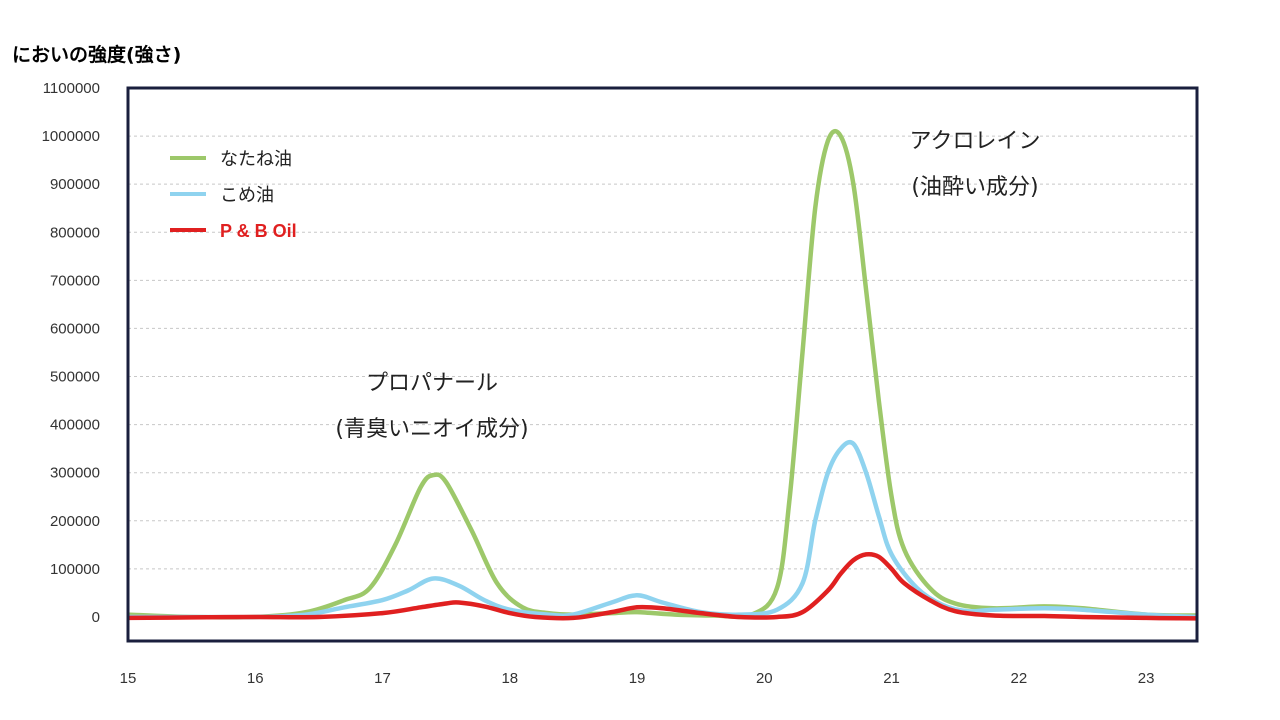 Image resolution: width=1280 pixels, height=720 pixels. What do you see at coordinates (96, 617) in the screenshot?
I see `y-tick-label: 0` at bounding box center [96, 617].